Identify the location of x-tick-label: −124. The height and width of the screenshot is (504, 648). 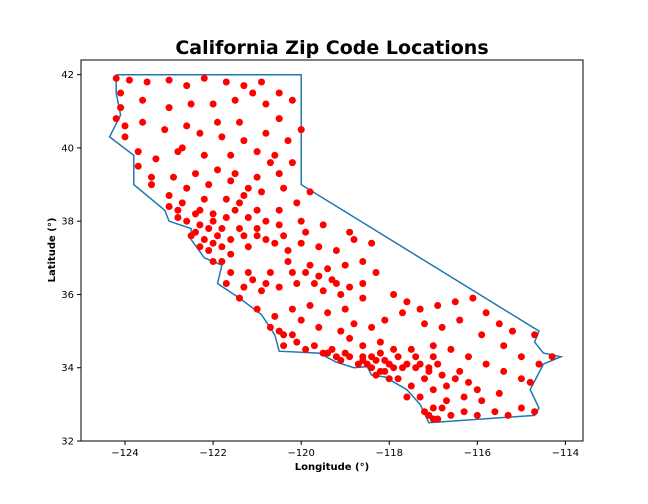
(124, 453).